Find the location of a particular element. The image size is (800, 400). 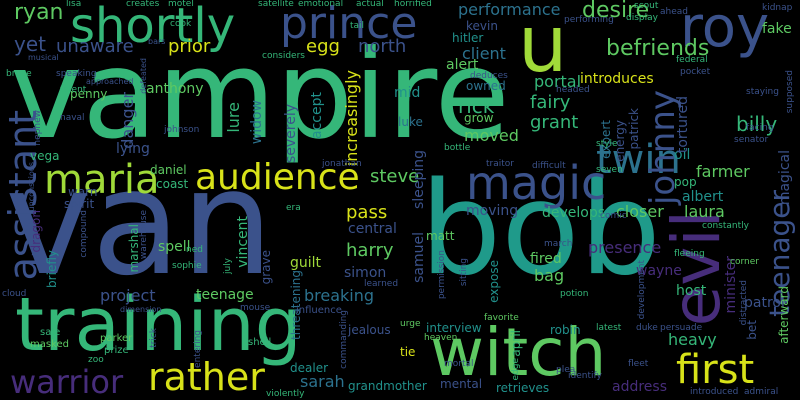

word-nephew: nephew is located at coordinates (38, 128).